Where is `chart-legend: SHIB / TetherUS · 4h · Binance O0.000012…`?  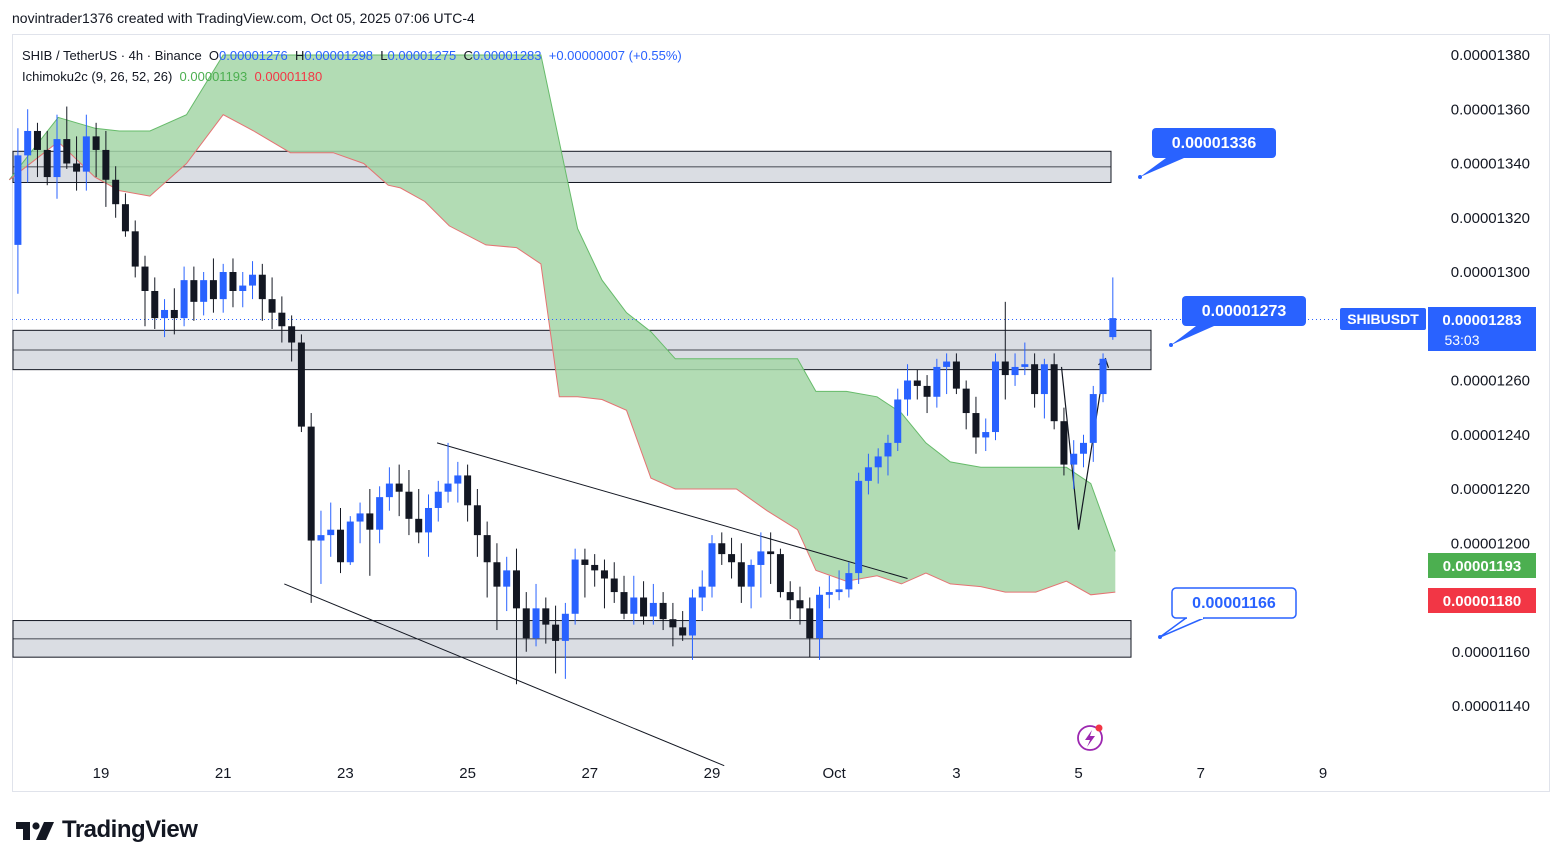
chart-legend: SHIB / TetherUS · 4h · Binance O0.000012… is located at coordinates (352, 66).